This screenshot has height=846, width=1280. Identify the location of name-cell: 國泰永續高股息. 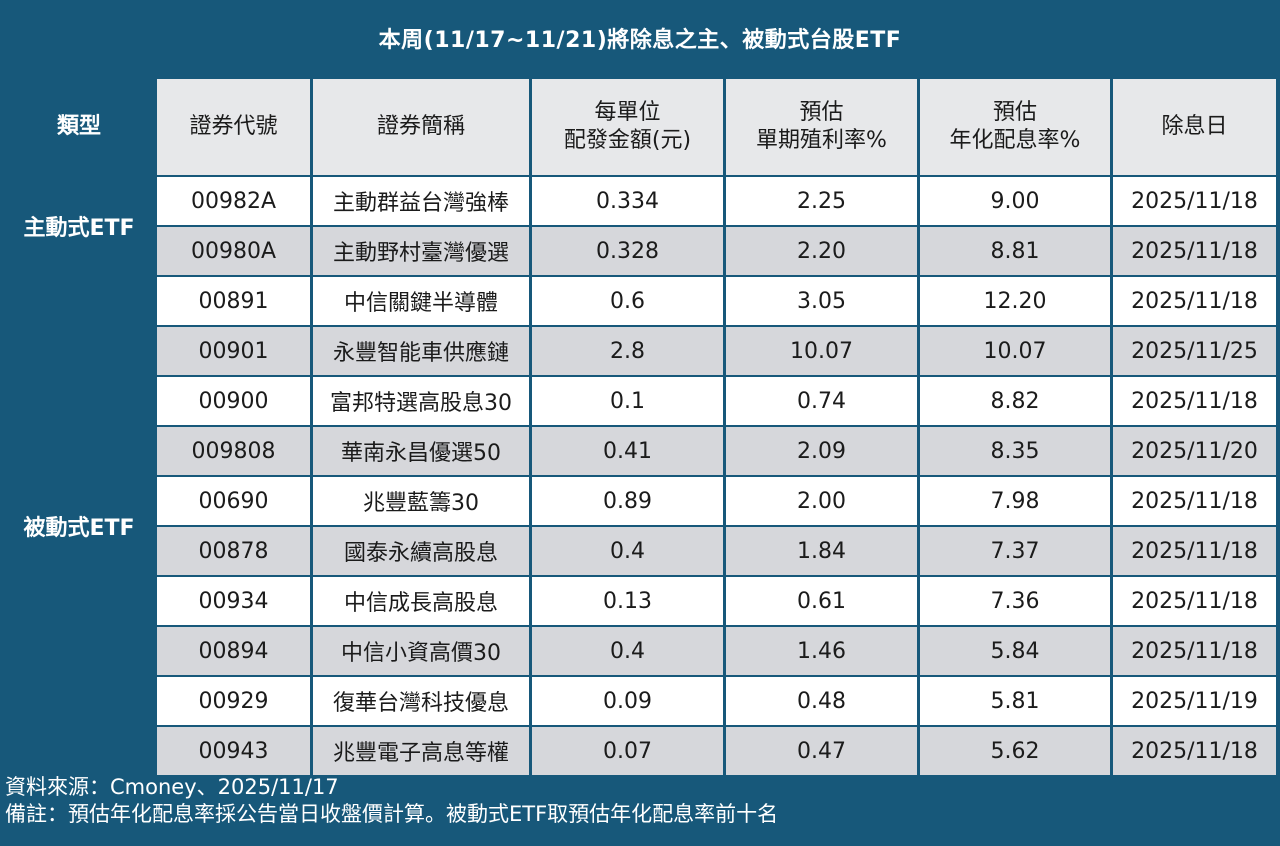
(421, 551).